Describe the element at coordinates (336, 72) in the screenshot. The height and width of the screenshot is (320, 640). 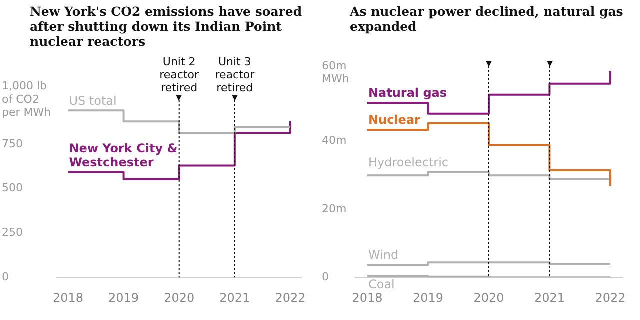
I see `y-tick-label: 60m MWh` at that location.